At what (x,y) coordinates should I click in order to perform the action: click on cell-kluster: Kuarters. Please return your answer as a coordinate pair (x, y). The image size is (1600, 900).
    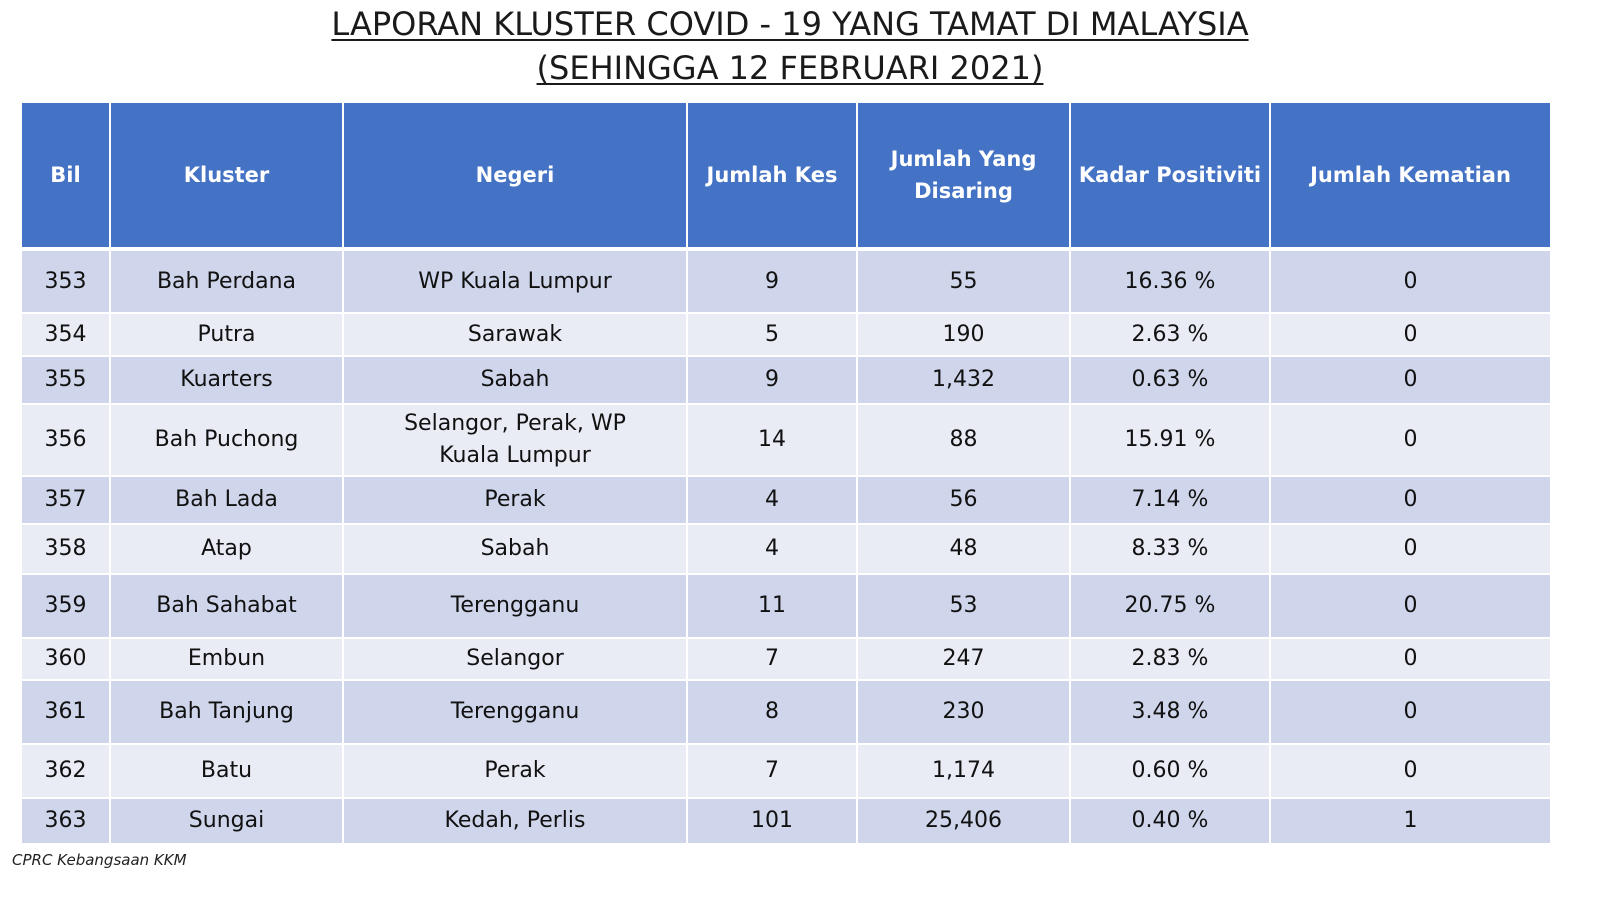
    Looking at the image, I should click on (227, 379).